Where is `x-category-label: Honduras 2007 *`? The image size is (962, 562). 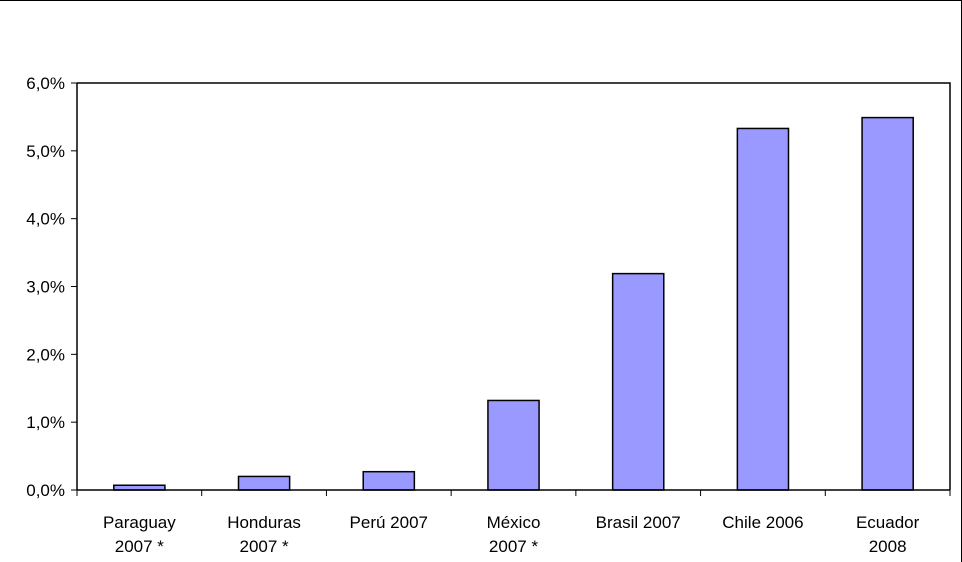
x-category-label: Honduras 2007 * is located at coordinates (264, 534).